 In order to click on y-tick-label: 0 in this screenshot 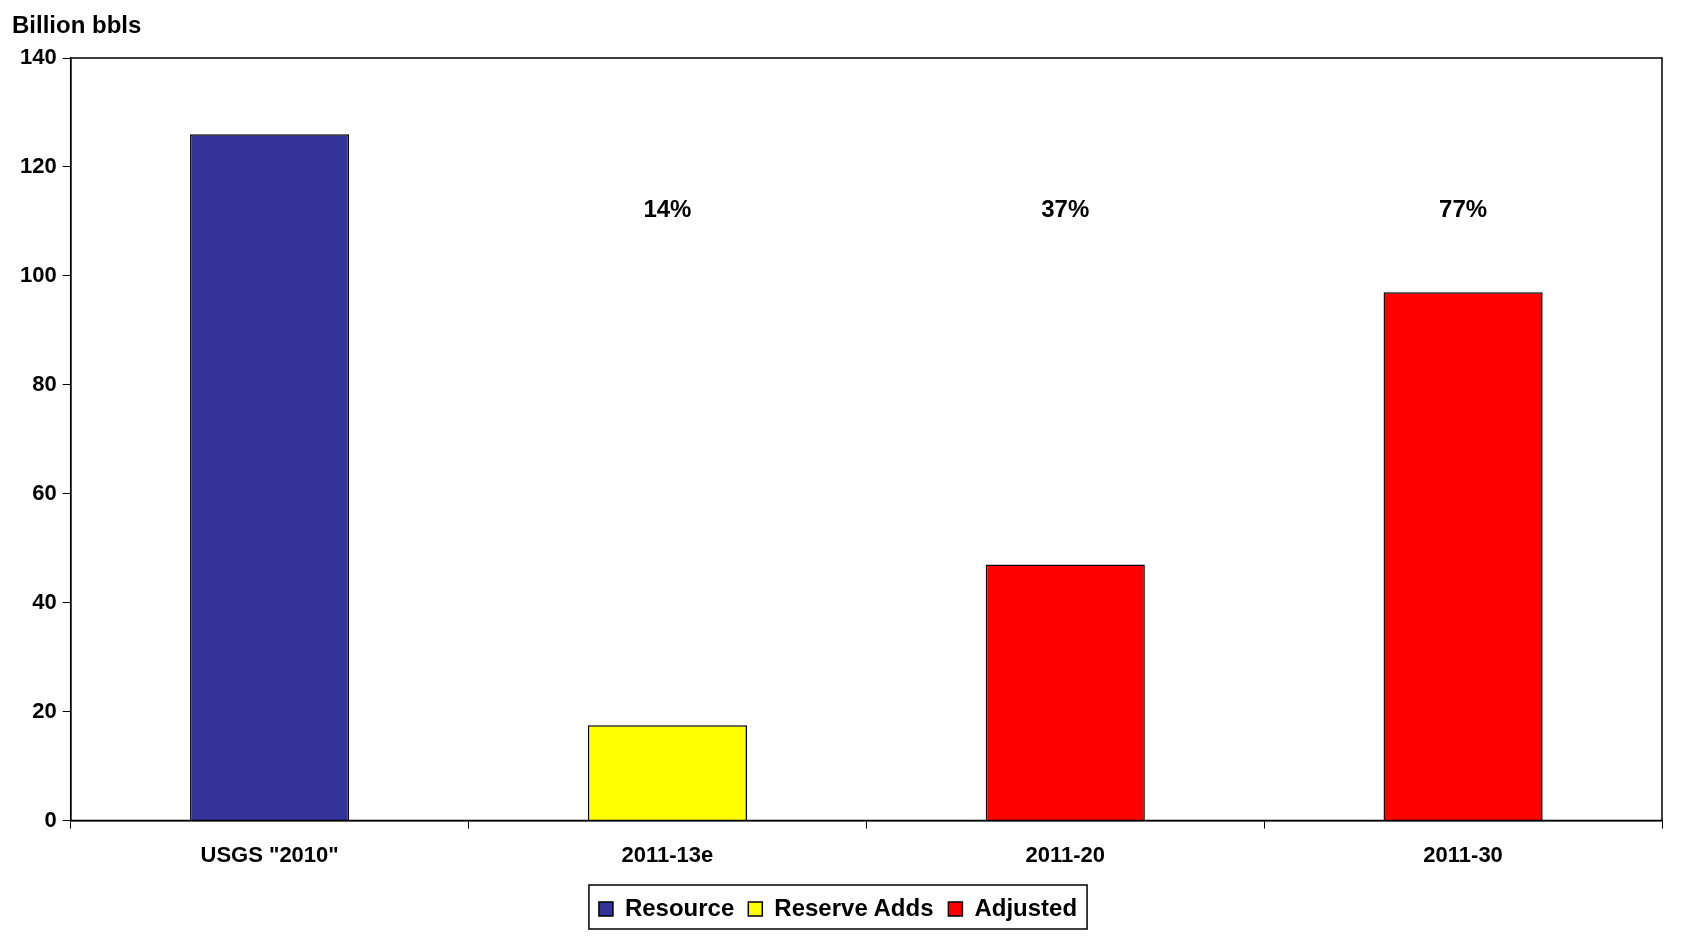, I will do `click(50, 819)`.